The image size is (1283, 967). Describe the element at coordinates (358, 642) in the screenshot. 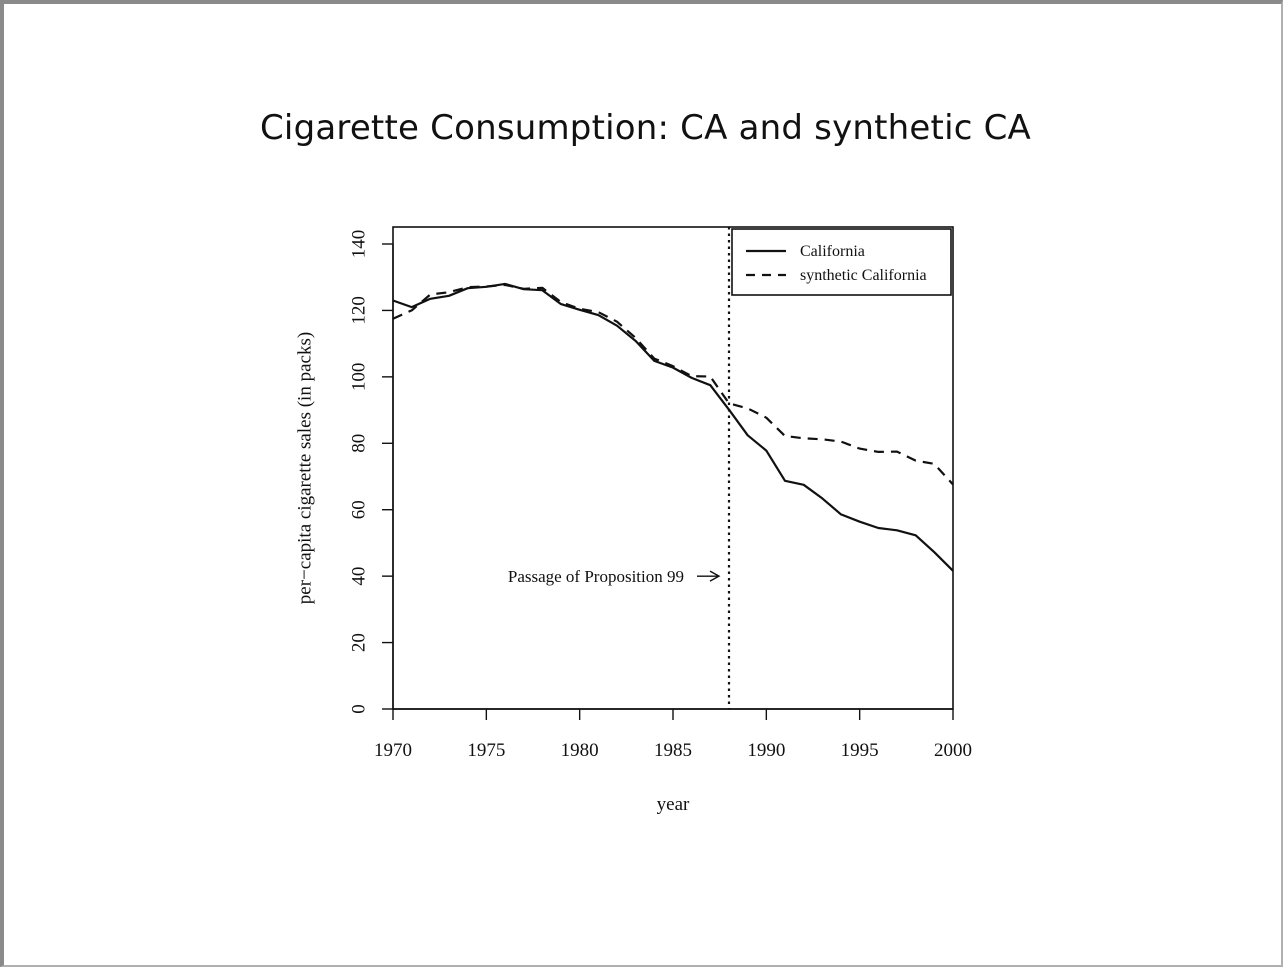

I see `y-tick-label: 20` at that location.